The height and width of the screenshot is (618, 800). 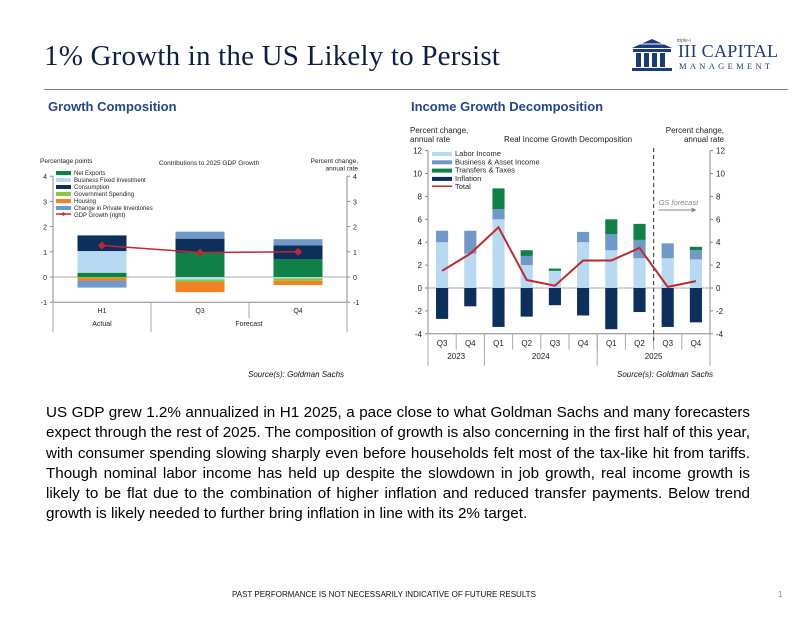 I want to click on logo-name: III CAPITAL, so click(x=728, y=51).